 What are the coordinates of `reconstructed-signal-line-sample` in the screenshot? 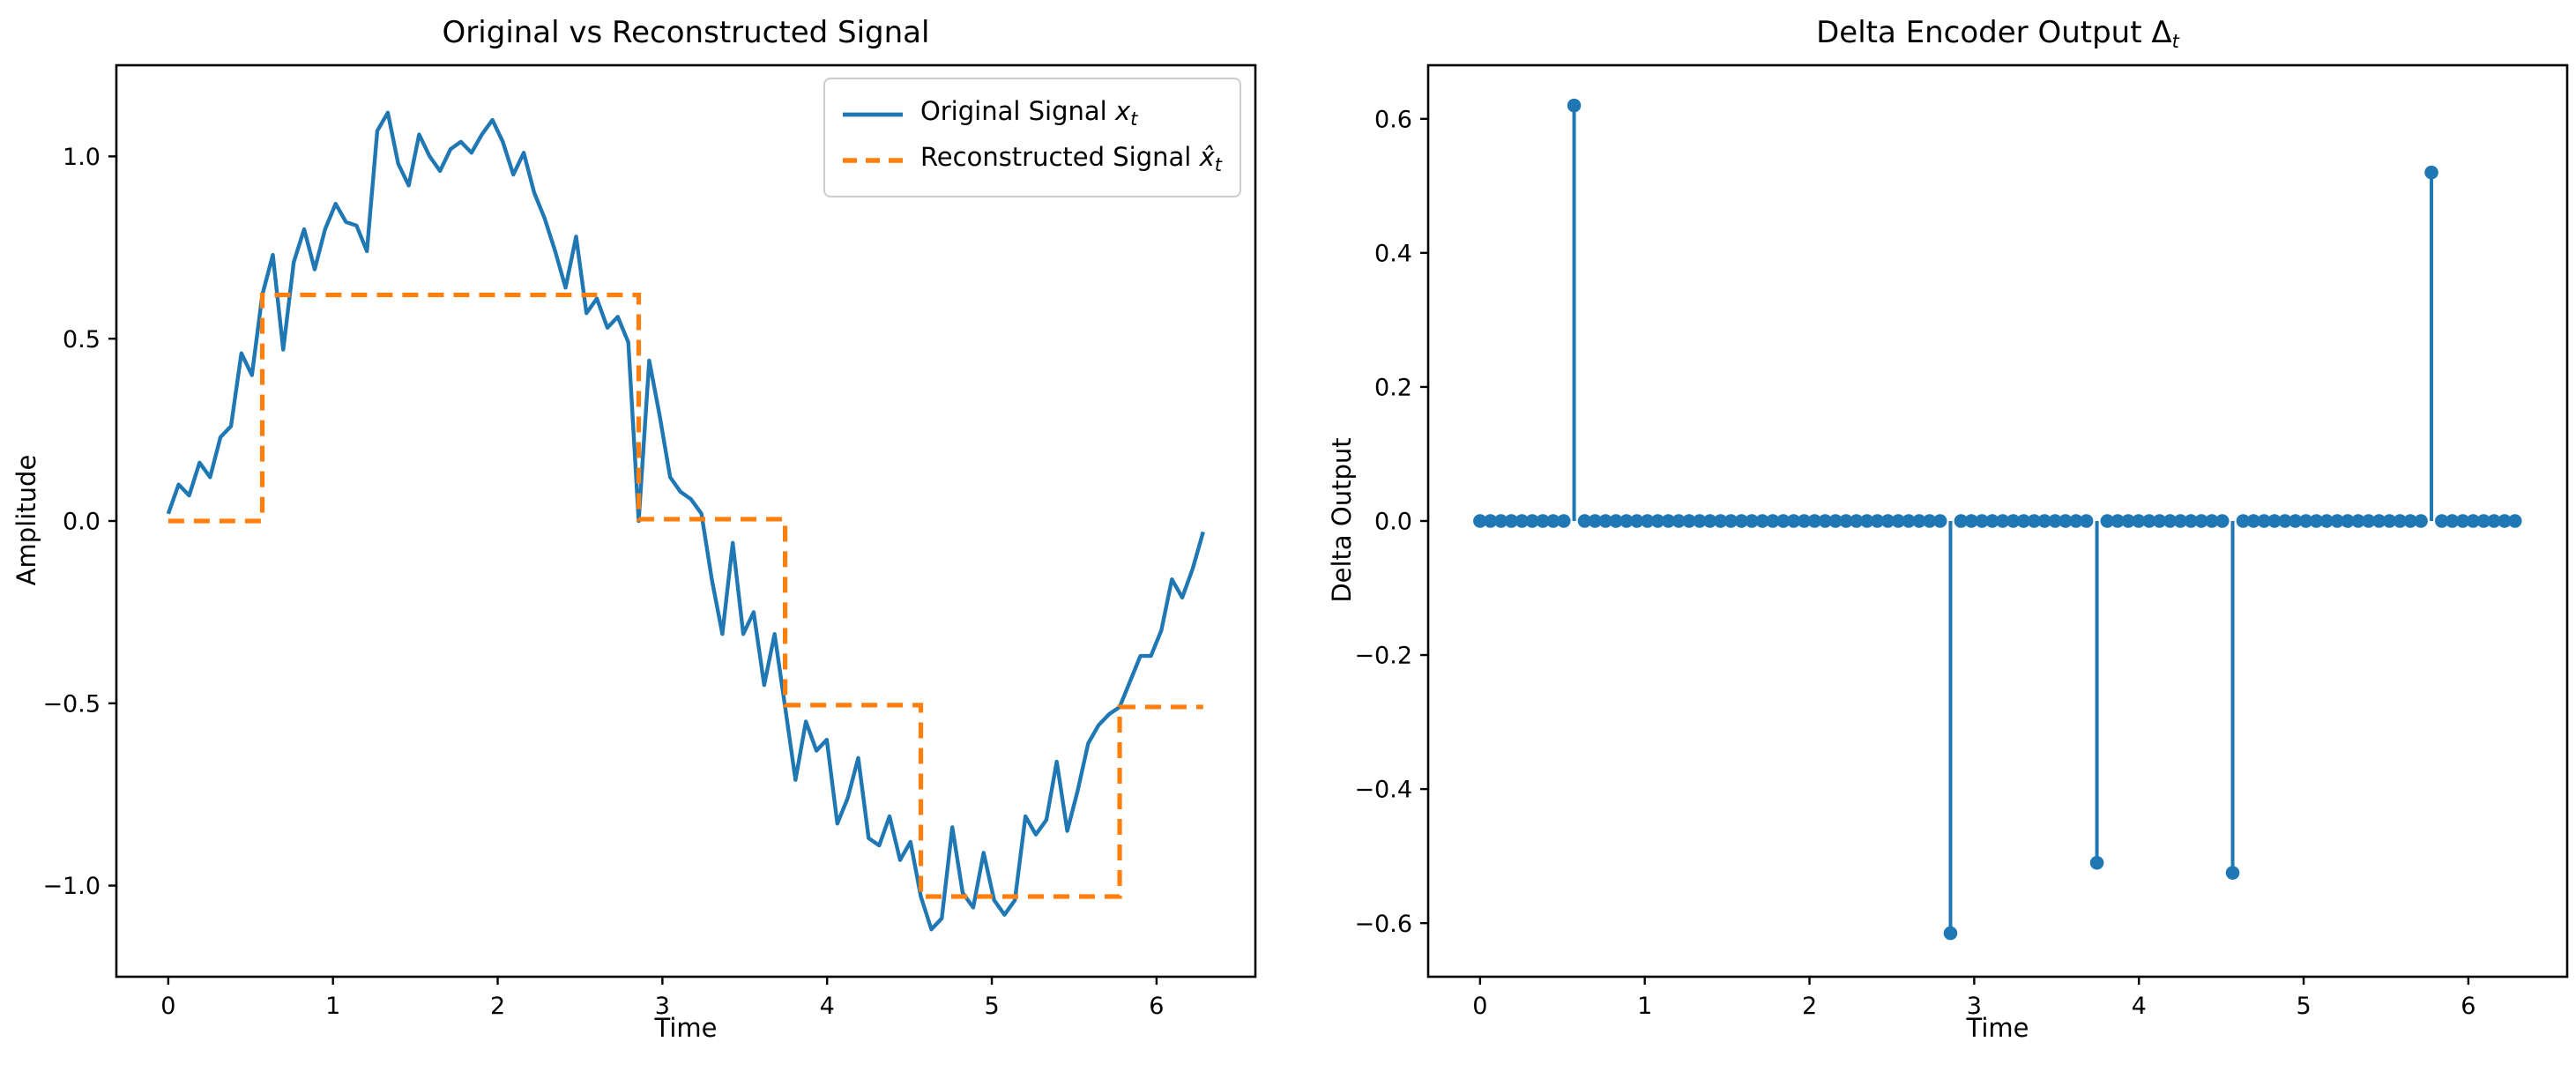 It's located at (873, 160).